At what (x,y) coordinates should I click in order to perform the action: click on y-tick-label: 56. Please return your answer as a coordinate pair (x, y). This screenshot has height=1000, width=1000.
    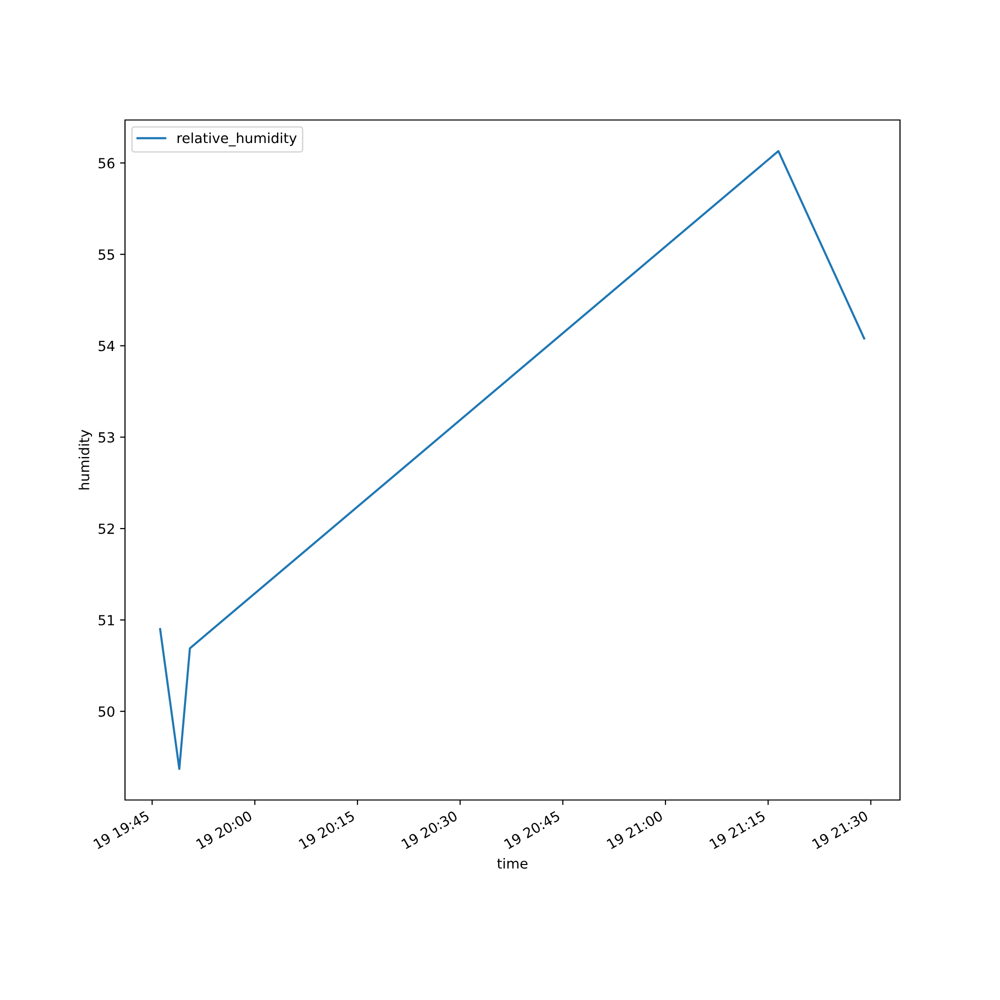
    Looking at the image, I should click on (106, 163).